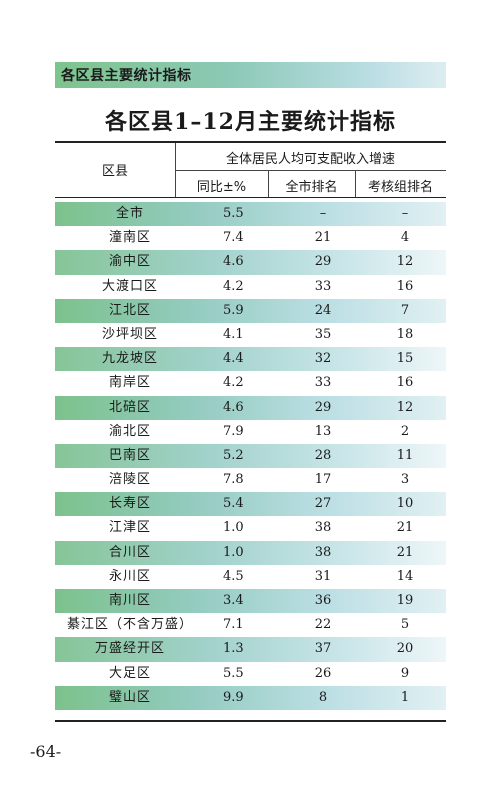 This screenshot has height=804, width=500. Describe the element at coordinates (129, 286) in the screenshot. I see `district-name: 大渡口区` at that location.